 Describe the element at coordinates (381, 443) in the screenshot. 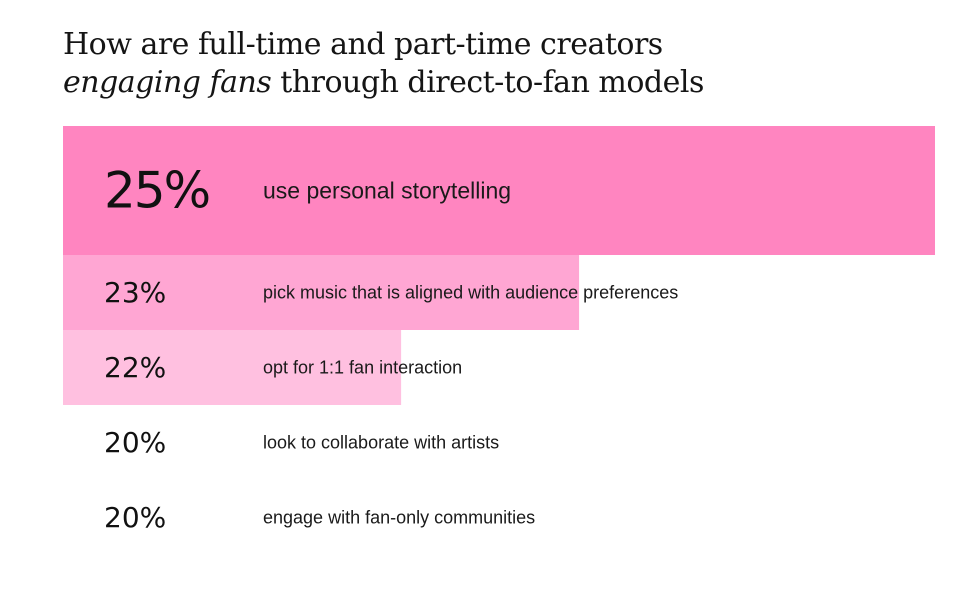

I see `bar-4-category-label: look to collaborate with artists` at that location.